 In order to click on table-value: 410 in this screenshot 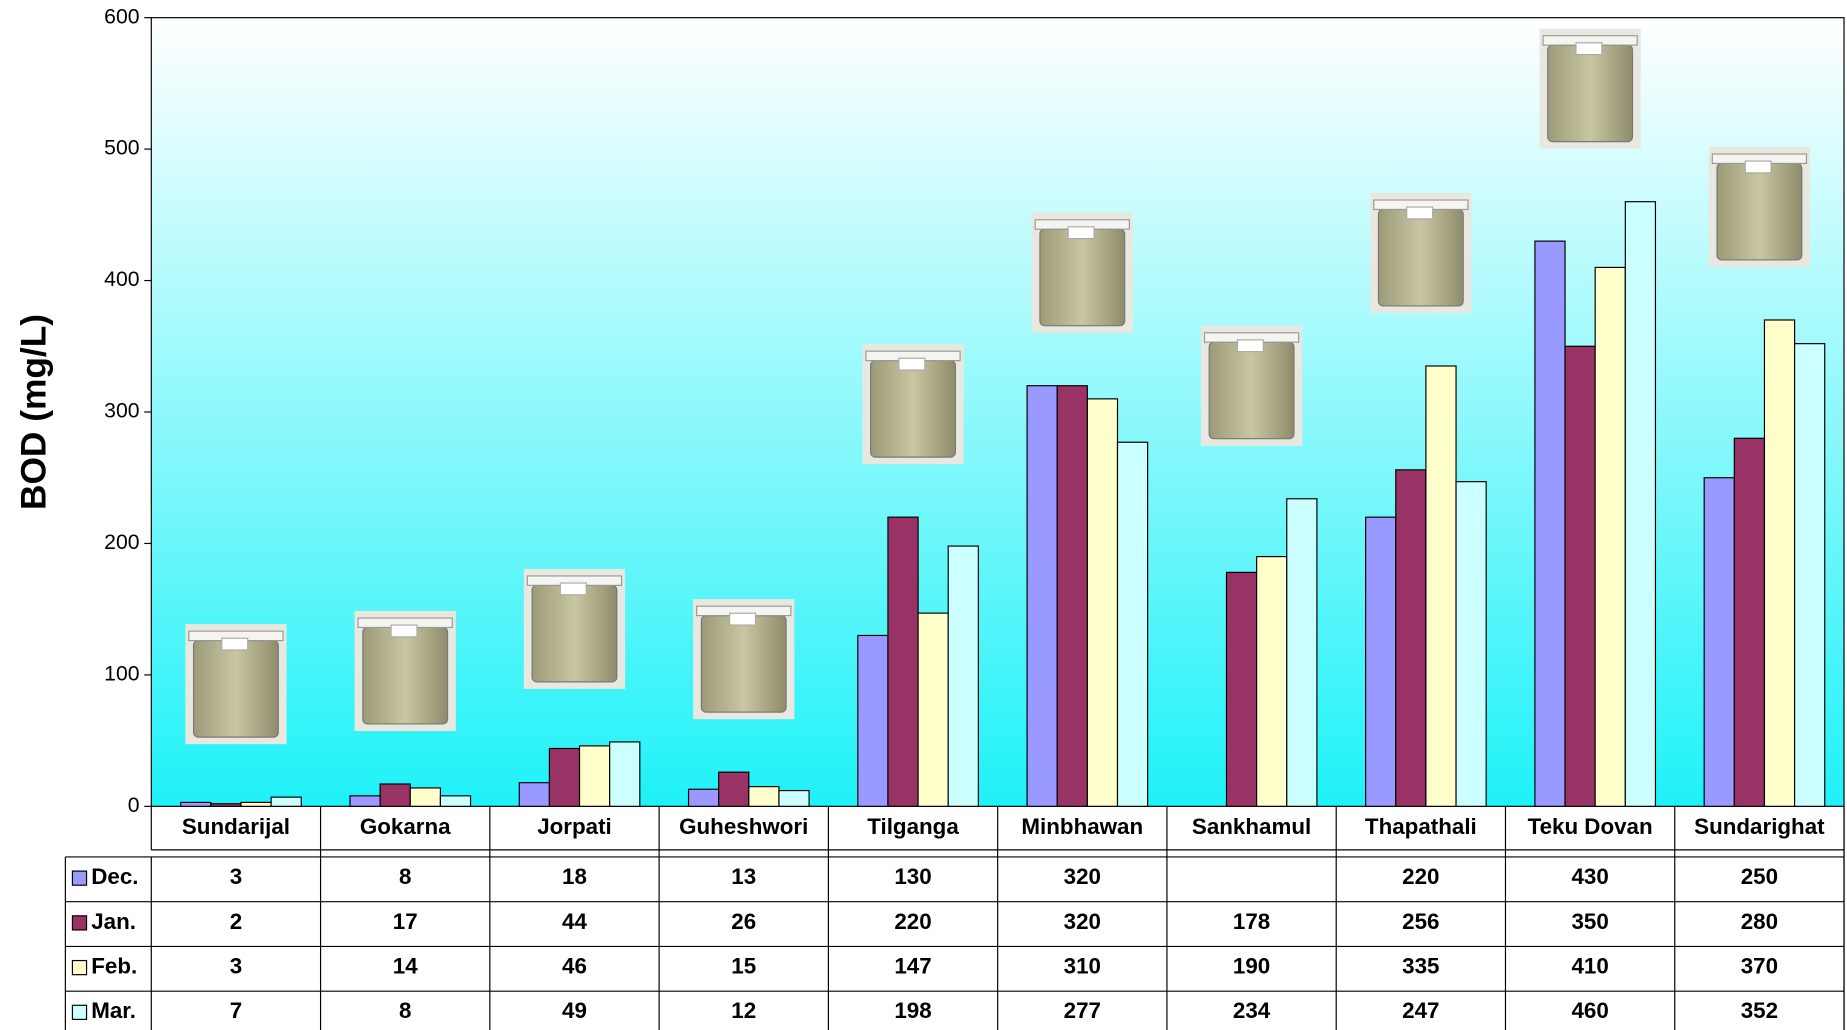, I will do `click(1589, 966)`.